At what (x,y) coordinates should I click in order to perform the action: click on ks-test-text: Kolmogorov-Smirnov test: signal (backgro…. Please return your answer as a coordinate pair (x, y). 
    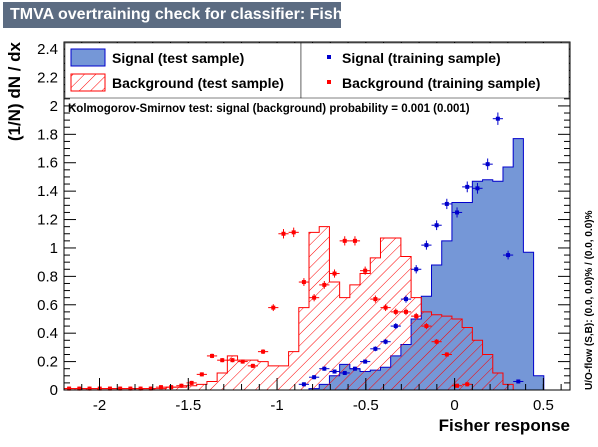
    Looking at the image, I should click on (269, 109).